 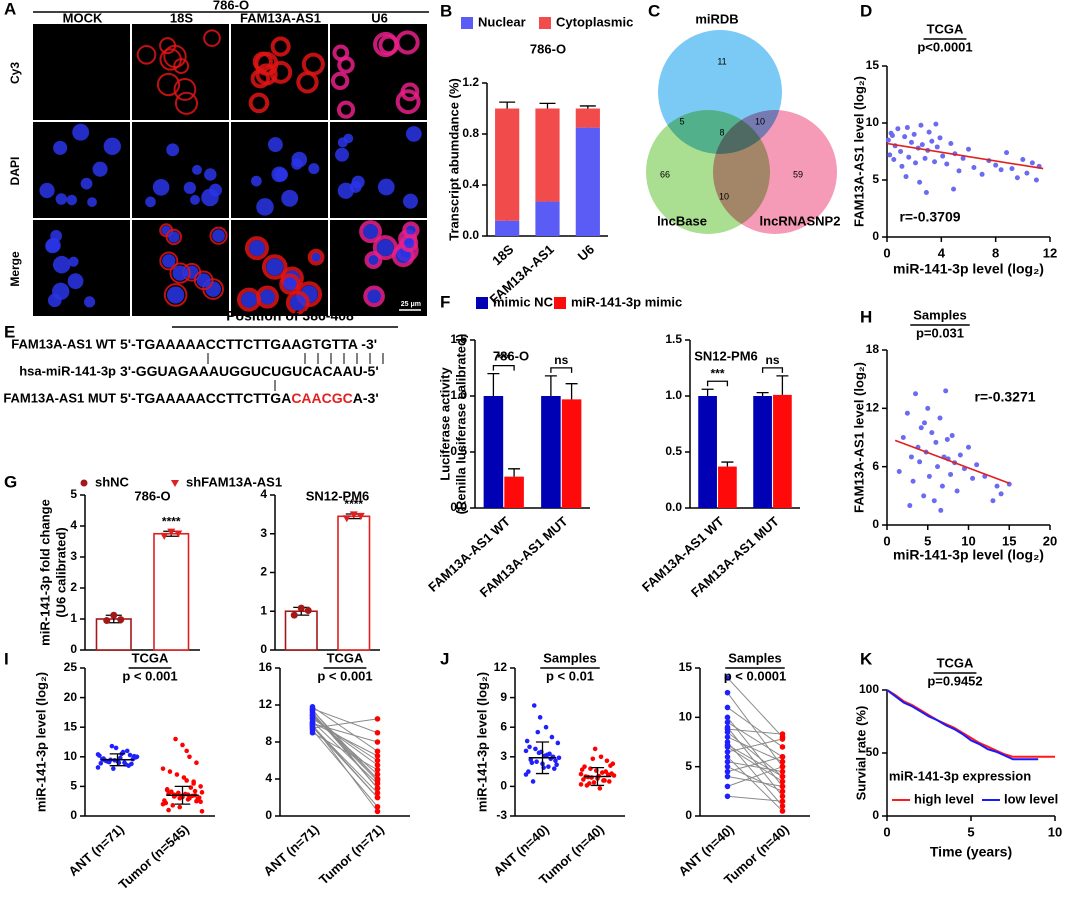 I want to click on legend-label: low level, so click(x=1031, y=798).